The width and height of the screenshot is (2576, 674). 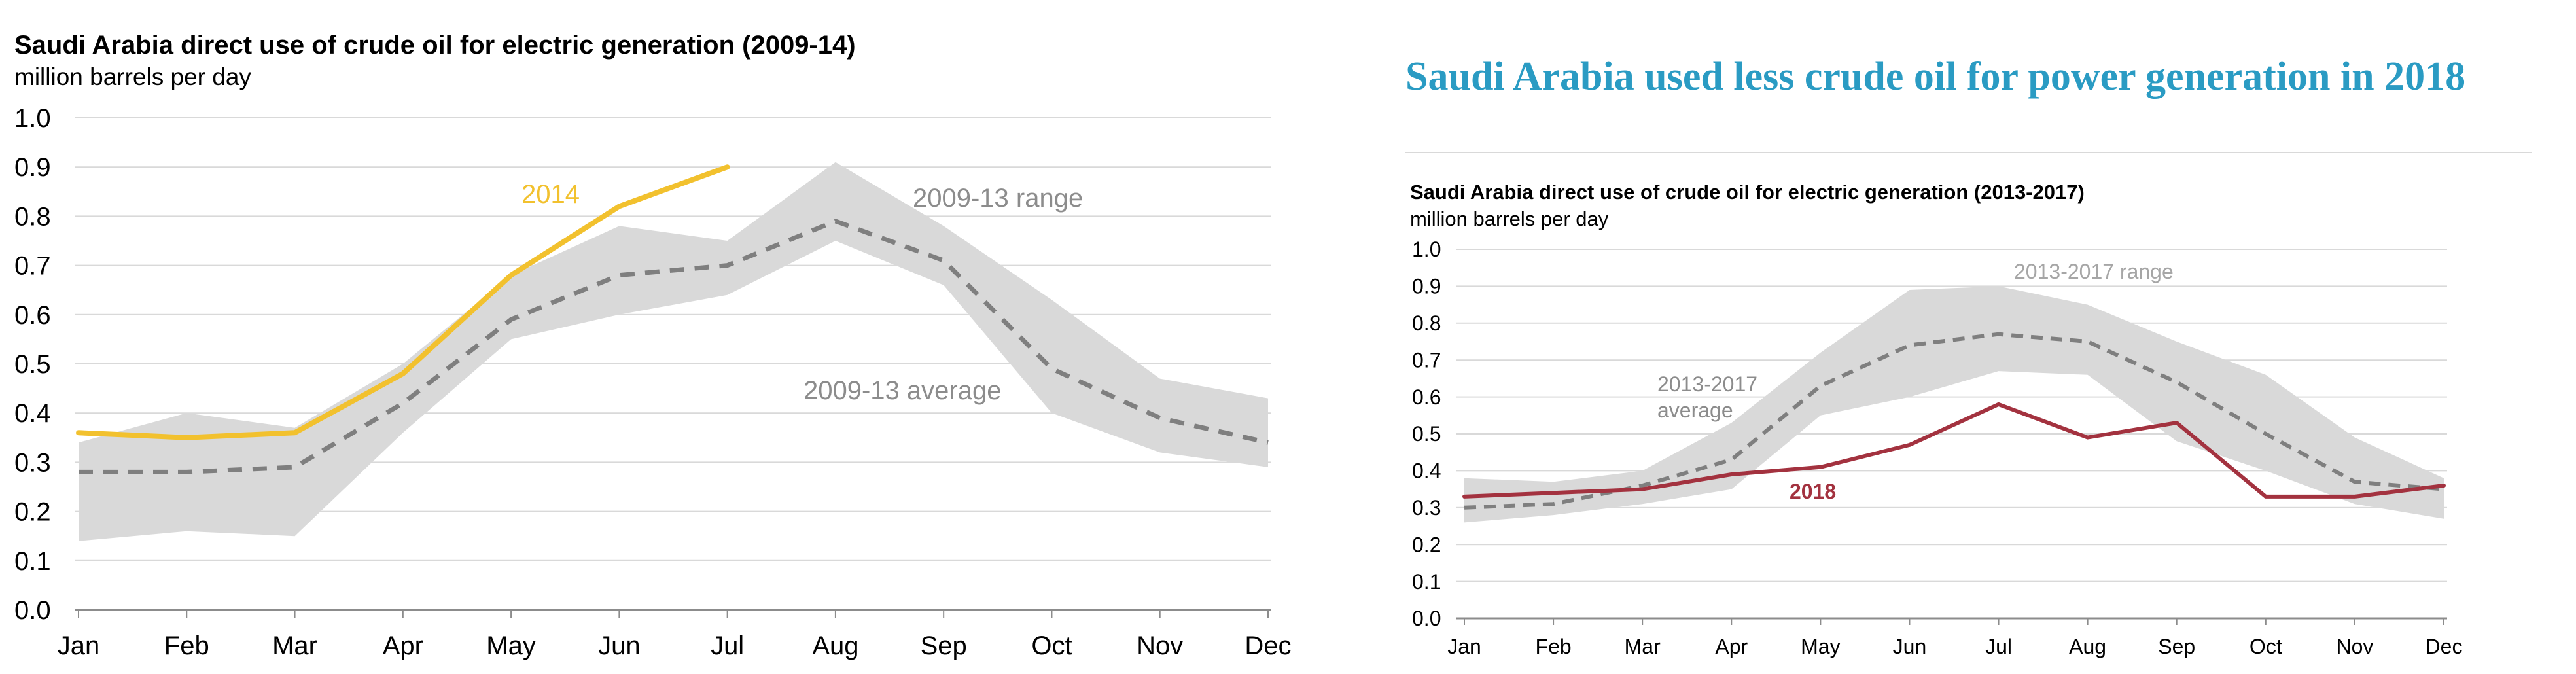 What do you see at coordinates (2176, 646) in the screenshot?
I see `c2-x-tick-label: Sep` at bounding box center [2176, 646].